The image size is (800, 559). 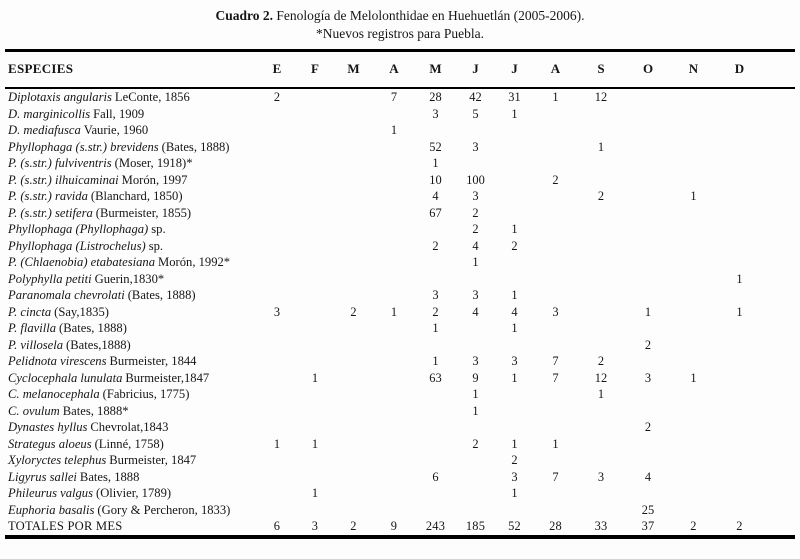 I want to click on species-name: Phileurus valgus, so click(x=51, y=493).